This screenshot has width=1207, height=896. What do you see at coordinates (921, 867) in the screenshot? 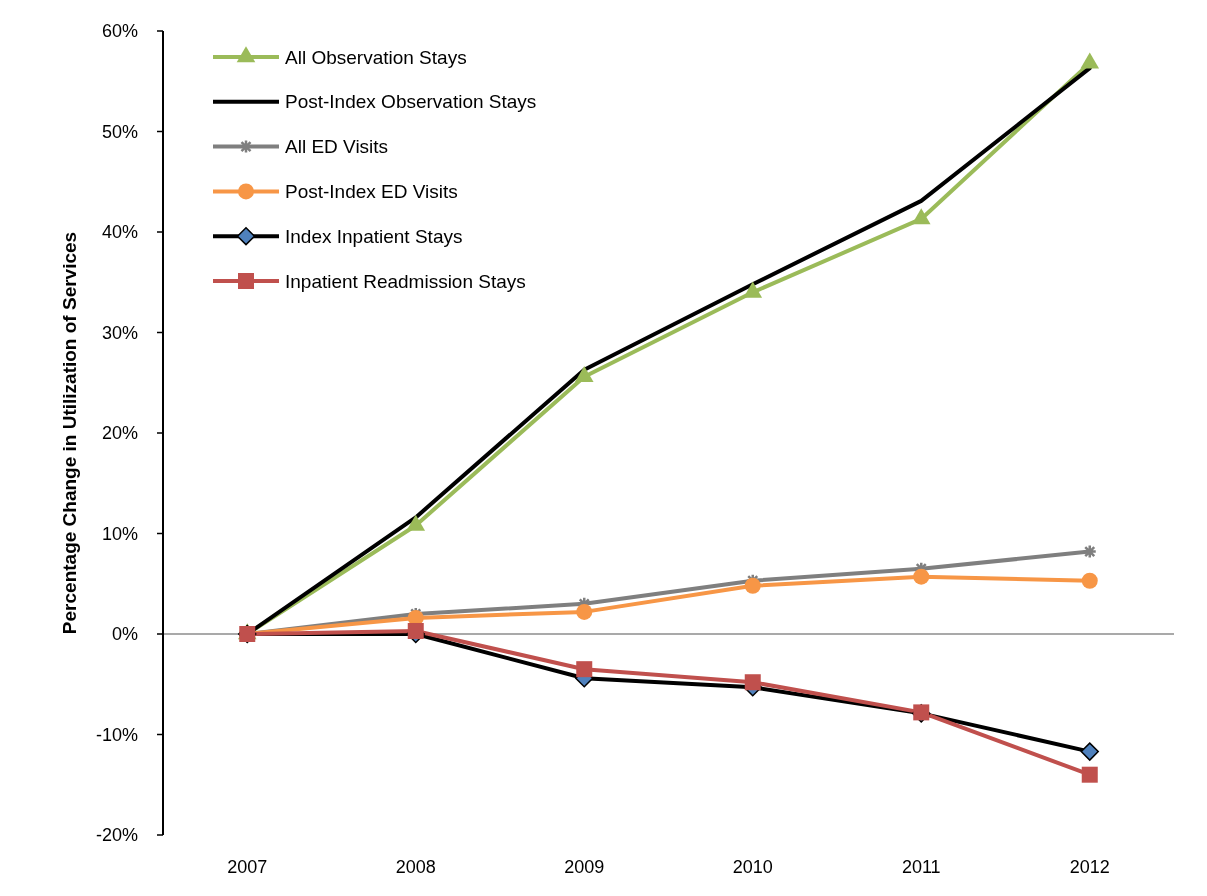
I see `x-tick-label: 2011` at bounding box center [921, 867].